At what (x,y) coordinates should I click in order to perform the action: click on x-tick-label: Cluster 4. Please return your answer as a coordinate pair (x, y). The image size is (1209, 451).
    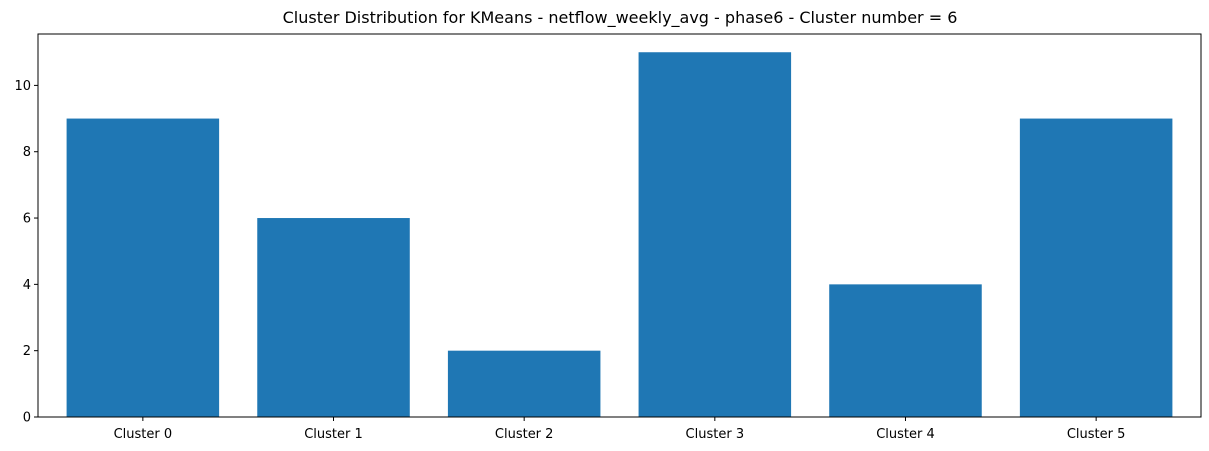
    Looking at the image, I should click on (905, 434).